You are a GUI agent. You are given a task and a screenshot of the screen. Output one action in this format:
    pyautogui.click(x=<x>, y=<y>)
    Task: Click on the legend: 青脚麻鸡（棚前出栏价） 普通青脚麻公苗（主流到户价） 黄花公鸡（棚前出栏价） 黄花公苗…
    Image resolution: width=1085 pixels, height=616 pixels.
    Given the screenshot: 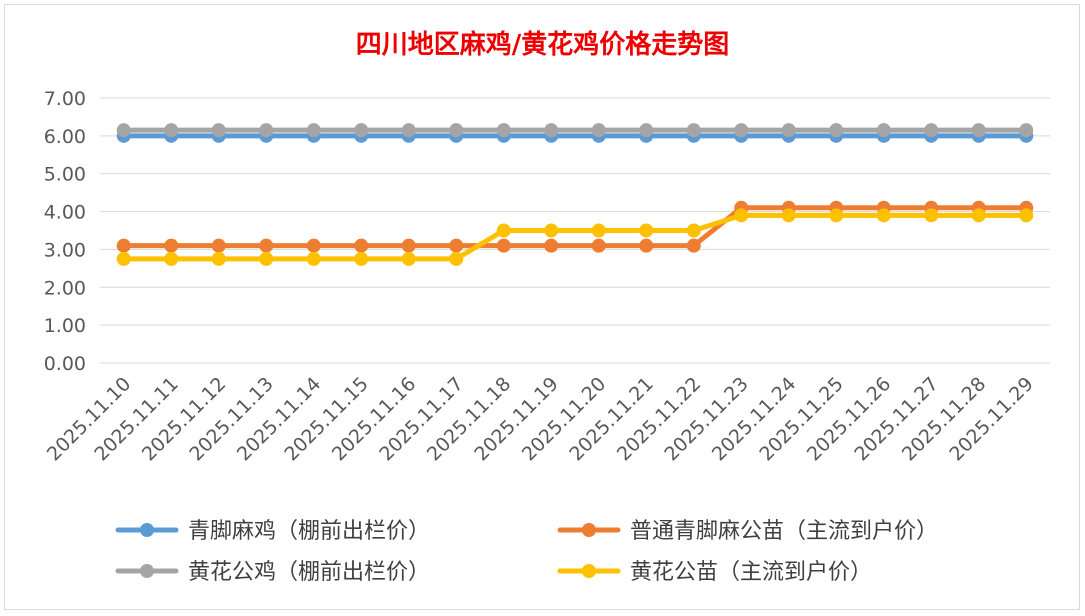 What is the action you would take?
    pyautogui.click(x=528, y=552)
    